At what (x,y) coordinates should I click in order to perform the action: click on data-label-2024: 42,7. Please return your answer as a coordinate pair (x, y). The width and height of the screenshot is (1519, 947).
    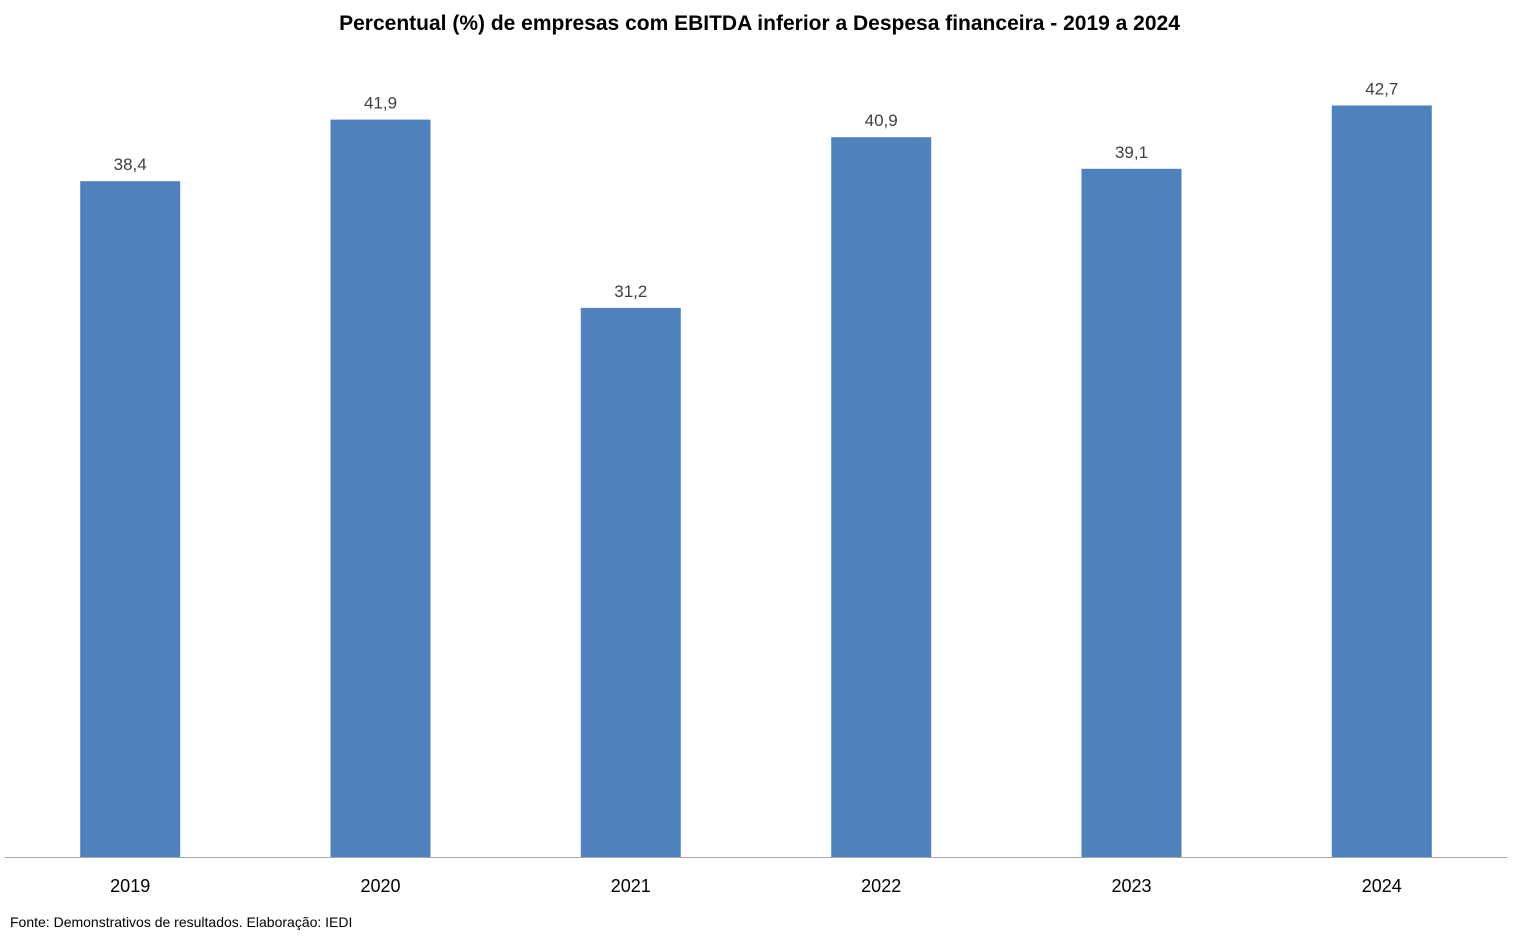
    Looking at the image, I should click on (1381, 89).